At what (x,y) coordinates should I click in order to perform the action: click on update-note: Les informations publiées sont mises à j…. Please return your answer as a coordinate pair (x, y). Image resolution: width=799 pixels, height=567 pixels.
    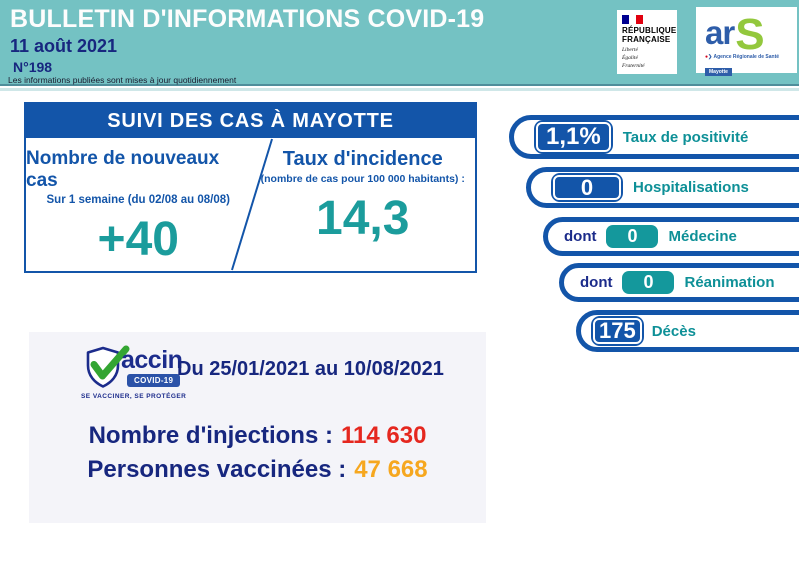
    Looking at the image, I should click on (122, 80).